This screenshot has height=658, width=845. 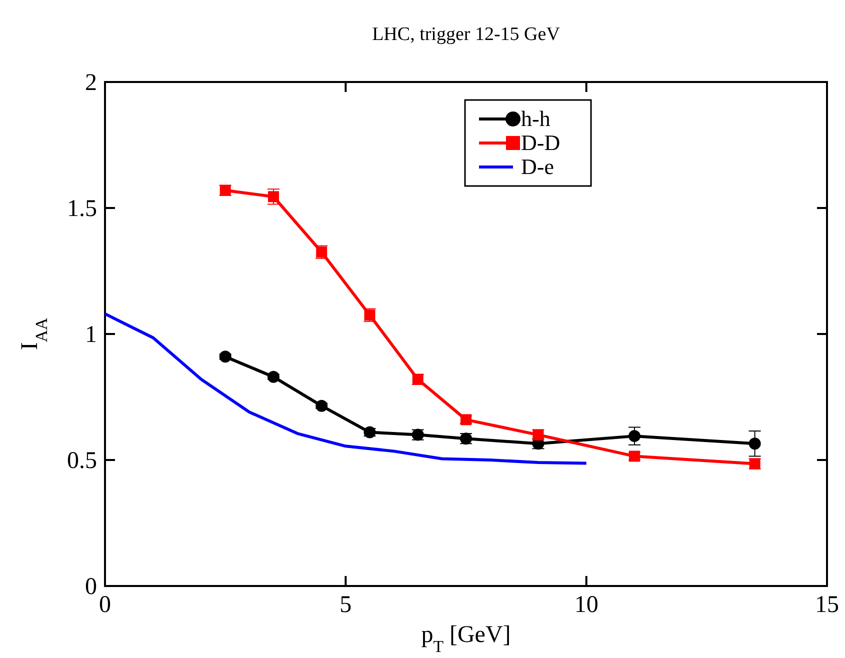 What do you see at coordinates (346, 388) in the screenshot?
I see `line-series` at bounding box center [346, 388].